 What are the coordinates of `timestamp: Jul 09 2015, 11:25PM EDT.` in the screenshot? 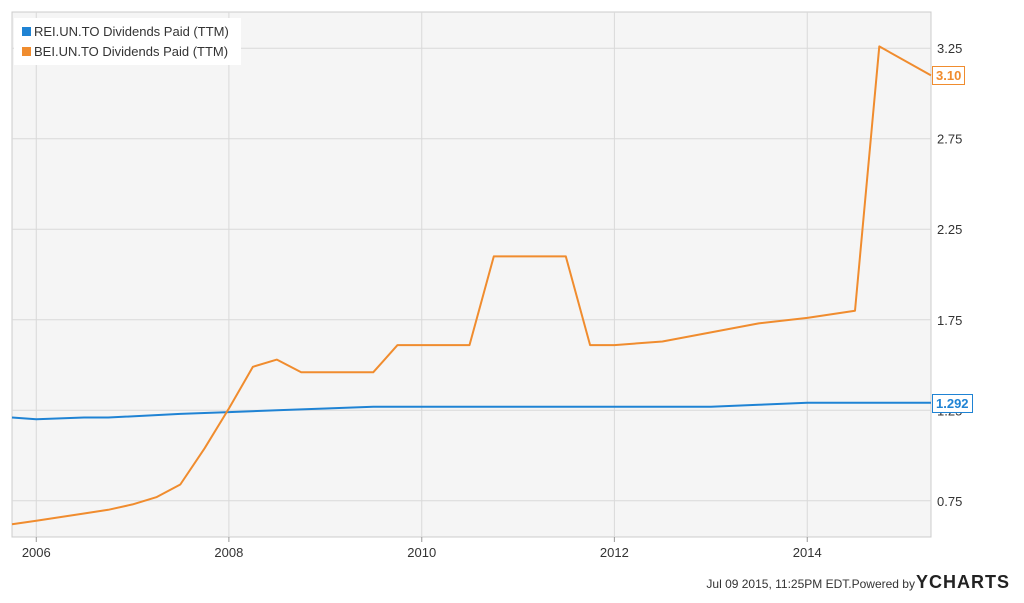 It's located at (779, 584).